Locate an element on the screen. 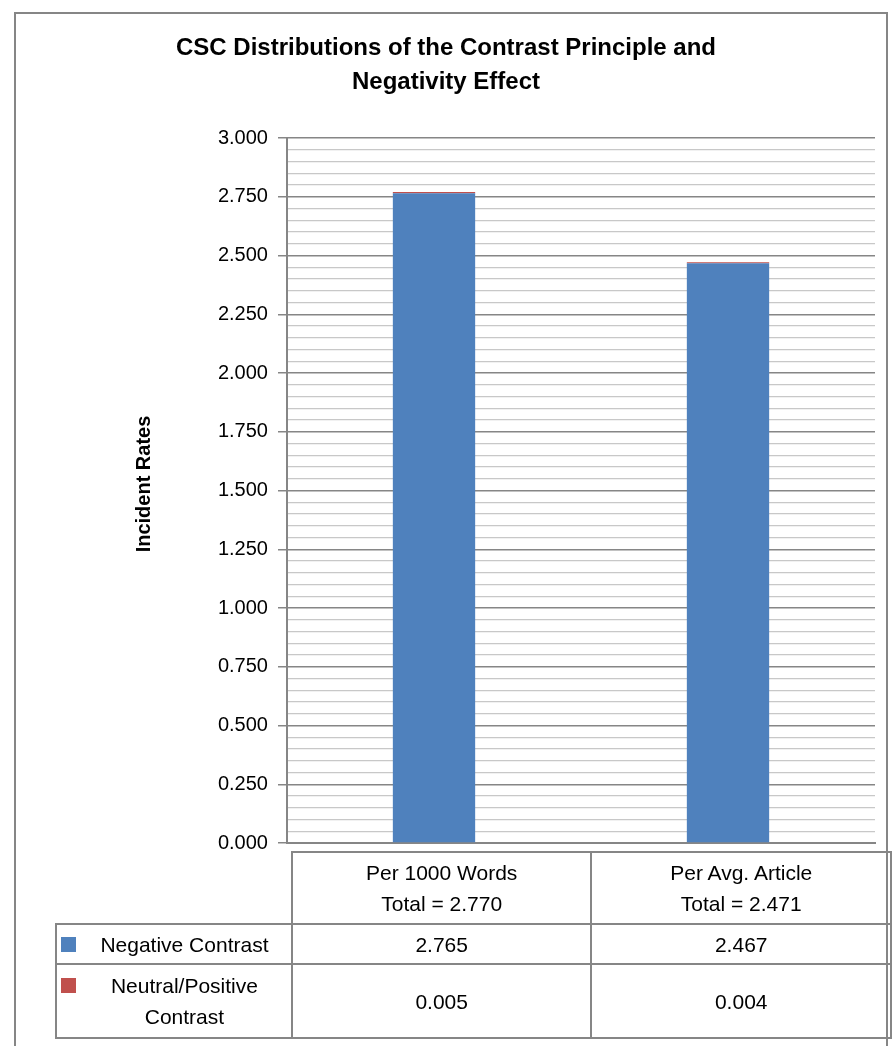 The height and width of the screenshot is (1046, 892). total-label: Total = 2.471 is located at coordinates (741, 904).